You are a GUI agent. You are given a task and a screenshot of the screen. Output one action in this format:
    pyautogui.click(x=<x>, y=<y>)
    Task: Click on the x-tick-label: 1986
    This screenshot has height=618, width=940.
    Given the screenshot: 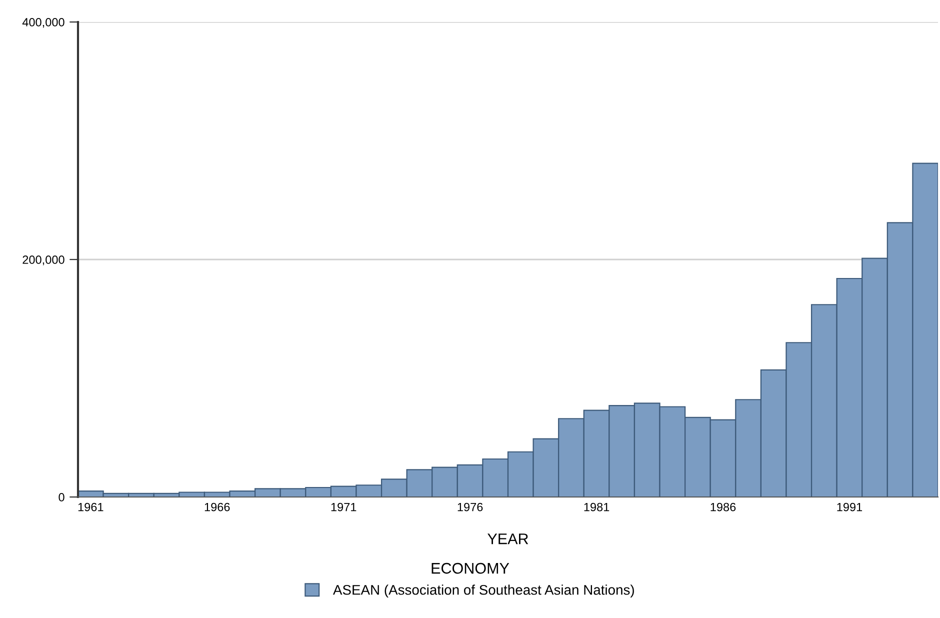 What is the action you would take?
    pyautogui.click(x=723, y=507)
    